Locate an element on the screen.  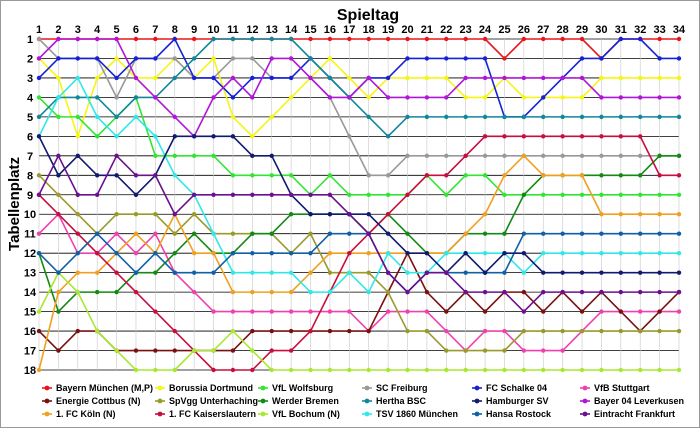
x-tick-label: 24 is located at coordinates (485, 30).